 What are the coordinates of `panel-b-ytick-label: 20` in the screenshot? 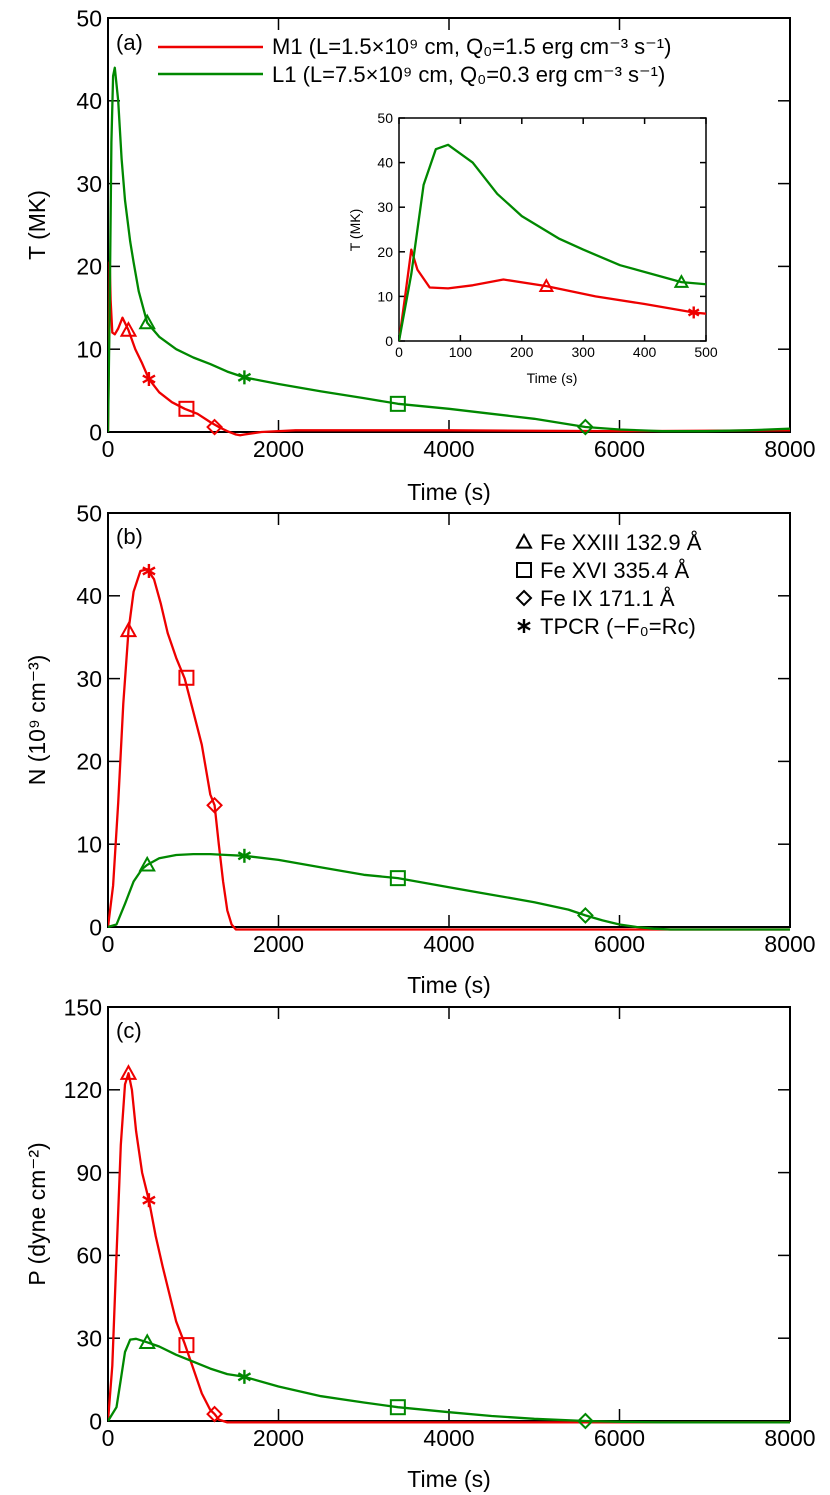 It's located at (89, 762).